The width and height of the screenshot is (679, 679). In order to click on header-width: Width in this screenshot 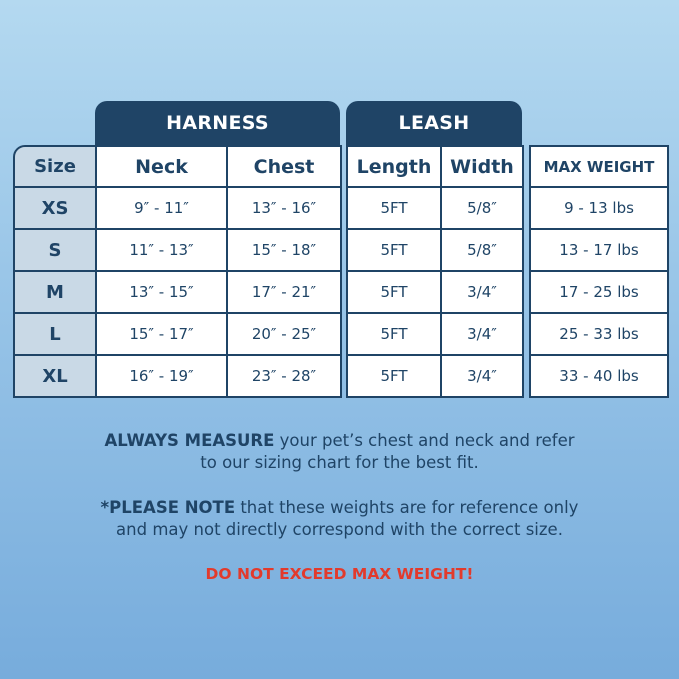, I will do `click(482, 166)`.